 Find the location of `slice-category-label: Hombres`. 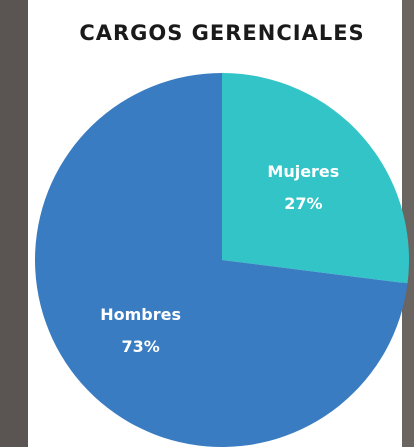

slice-category-label: Hombres is located at coordinates (140, 314).